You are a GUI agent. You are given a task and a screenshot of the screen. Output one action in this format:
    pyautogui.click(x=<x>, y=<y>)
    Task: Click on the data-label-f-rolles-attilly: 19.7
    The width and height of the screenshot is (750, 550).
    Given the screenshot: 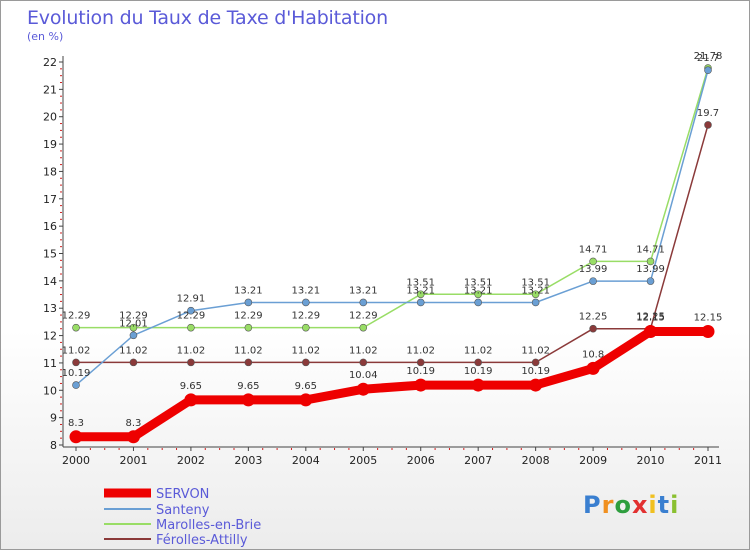 What is the action you would take?
    pyautogui.click(x=708, y=113)
    